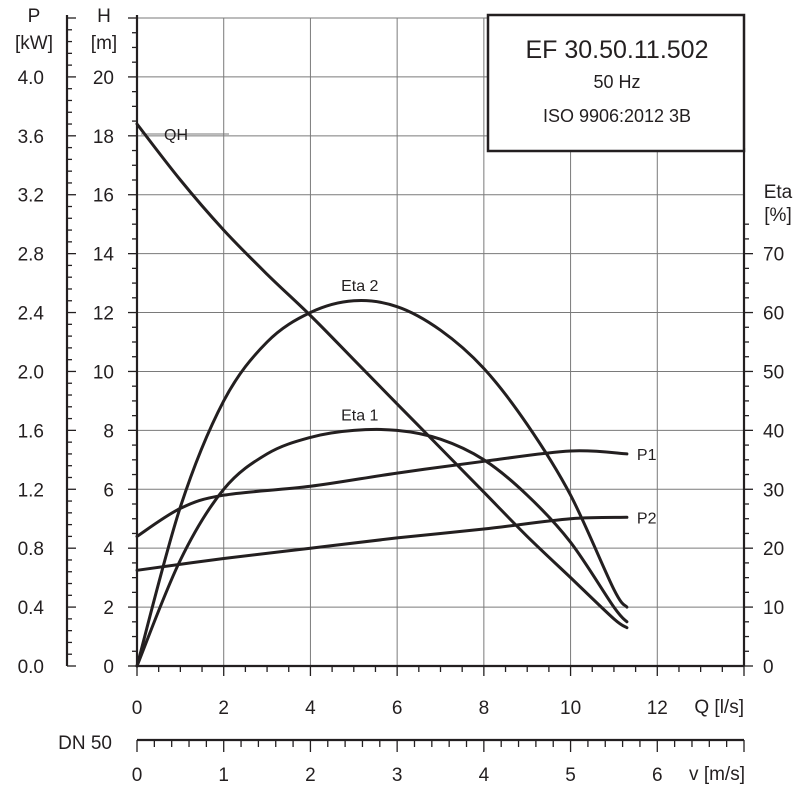 The image size is (800, 793). What do you see at coordinates (103, 372) in the screenshot?
I see `h-tick-label: 10` at bounding box center [103, 372].